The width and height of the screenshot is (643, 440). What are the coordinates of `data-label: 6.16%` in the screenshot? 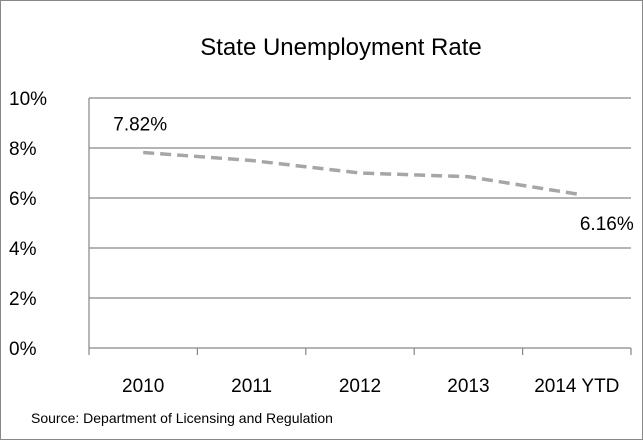 It's located at (607, 224).